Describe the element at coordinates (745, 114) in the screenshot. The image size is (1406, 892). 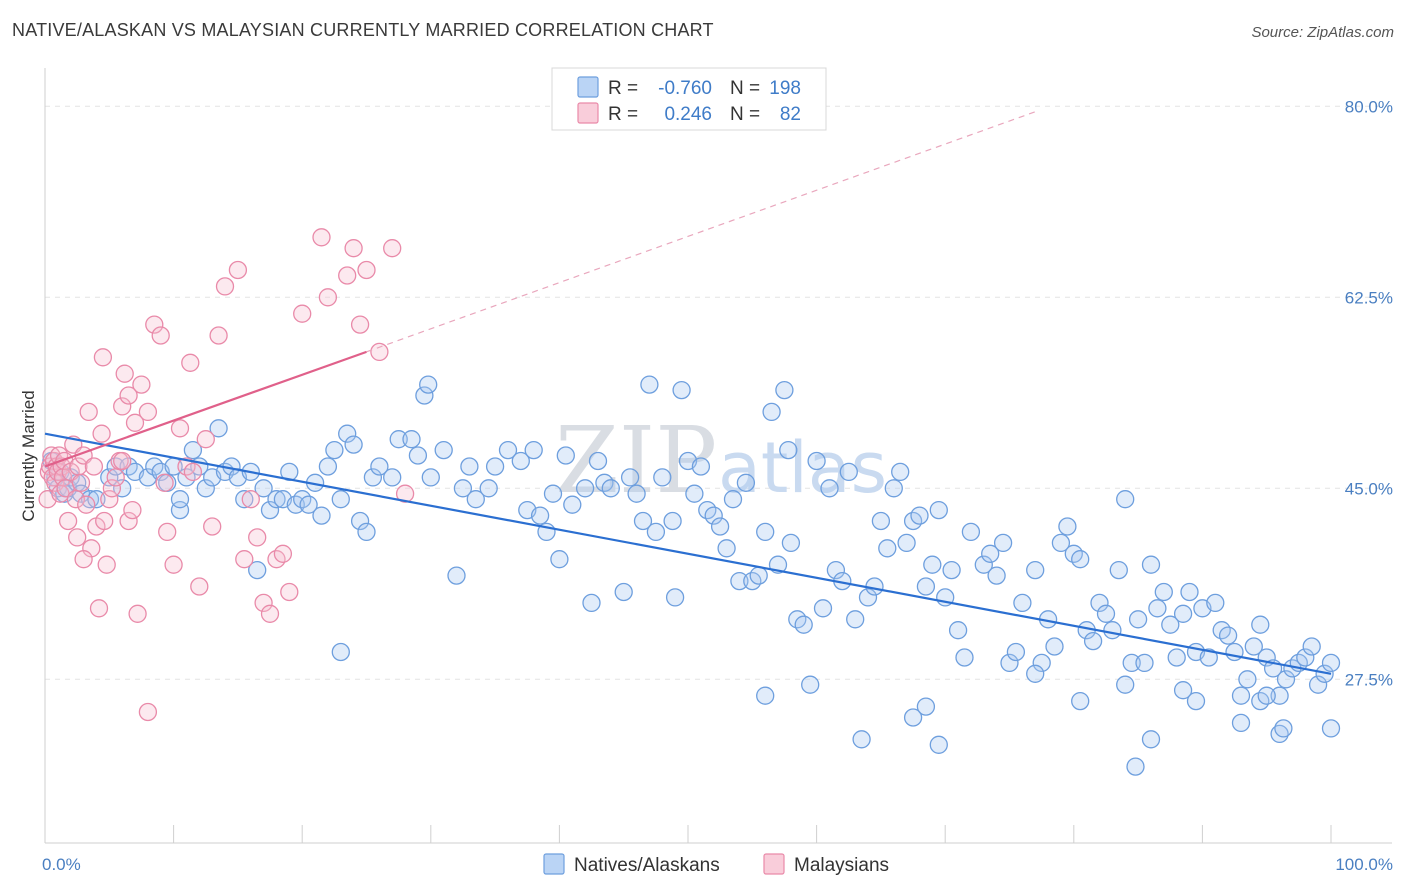
I see `legend-n-label-malaysians: N =` at that location.